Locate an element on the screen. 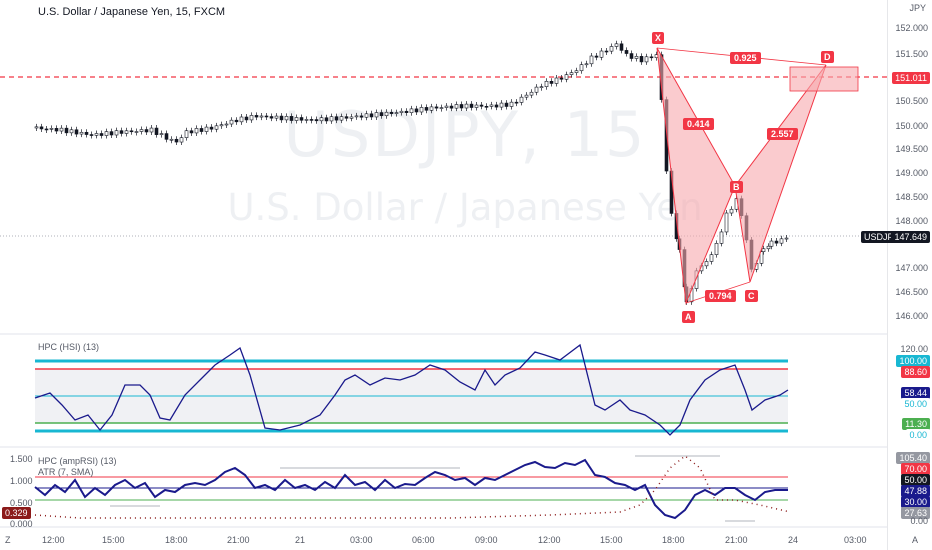 This screenshot has height=550, width=932. left-axis-tick: 0.500 is located at coordinates (21, 503).